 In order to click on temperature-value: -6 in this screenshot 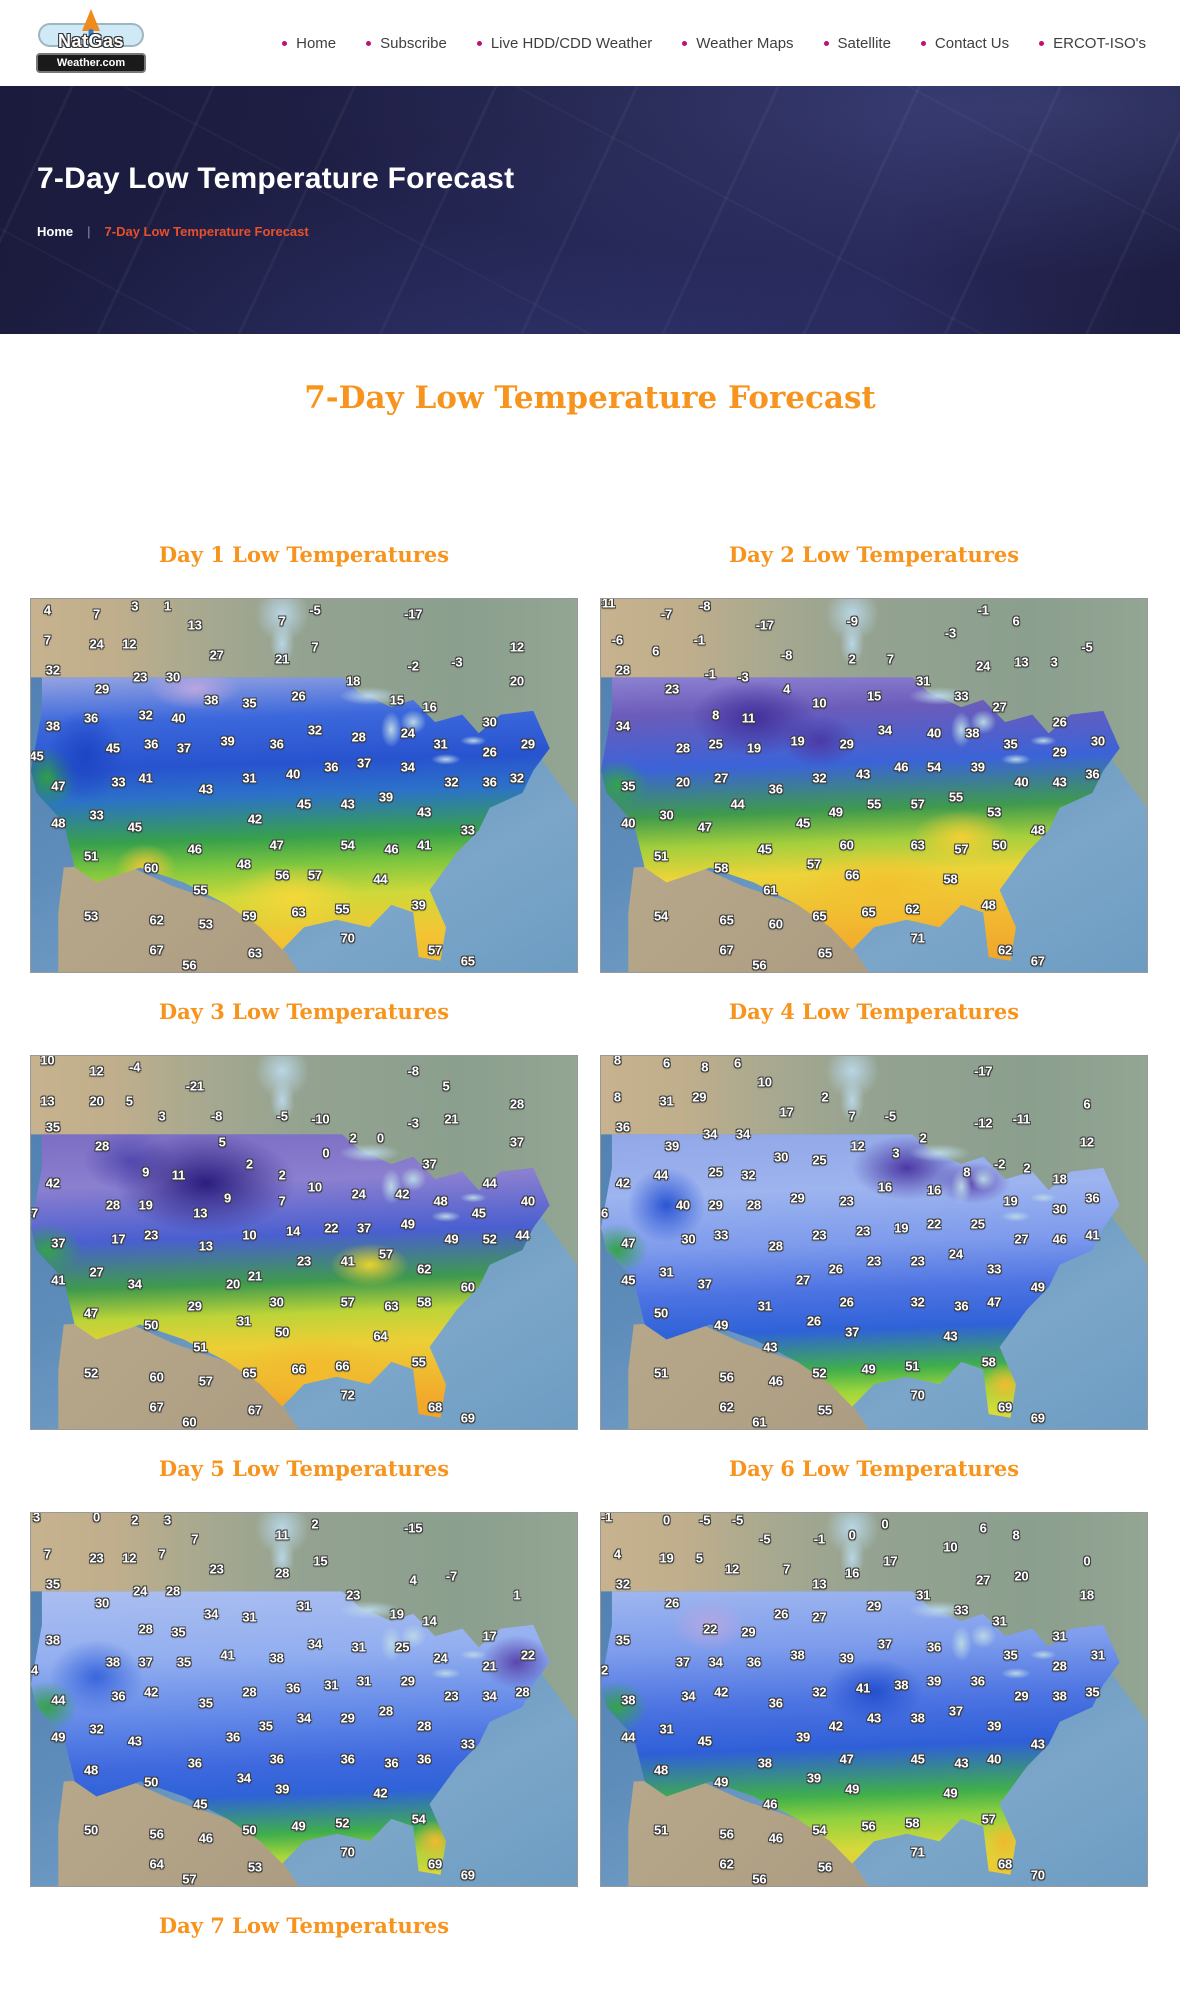, I will do `click(617, 640)`.